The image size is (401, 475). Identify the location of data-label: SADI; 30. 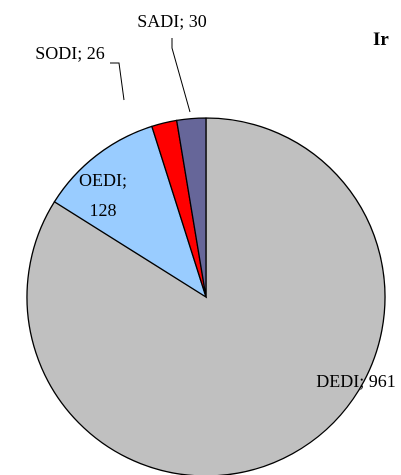
(172, 21).